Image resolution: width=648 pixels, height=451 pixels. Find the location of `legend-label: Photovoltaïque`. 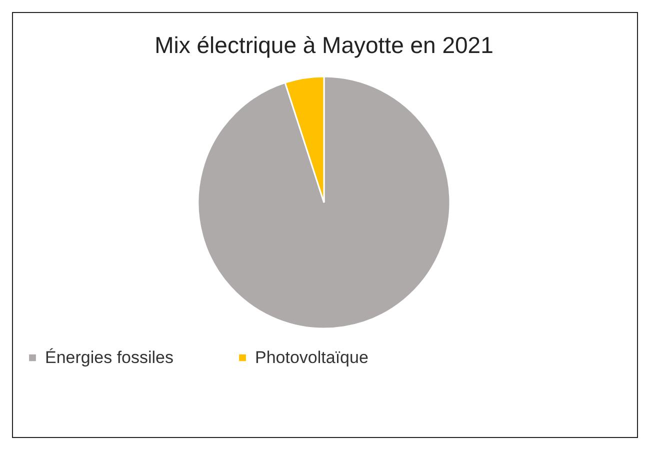

legend-label: Photovoltaïque is located at coordinates (311, 357).